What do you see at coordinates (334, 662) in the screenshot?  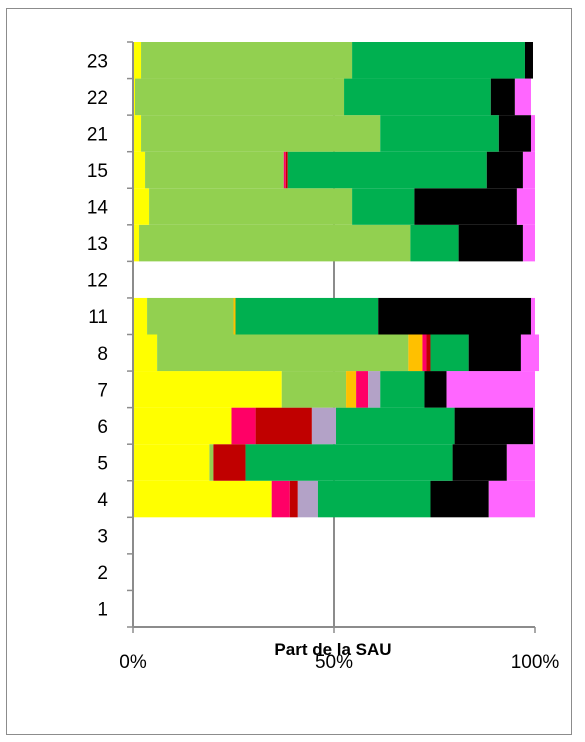 I see `x-tick-label-50: 50%` at bounding box center [334, 662].